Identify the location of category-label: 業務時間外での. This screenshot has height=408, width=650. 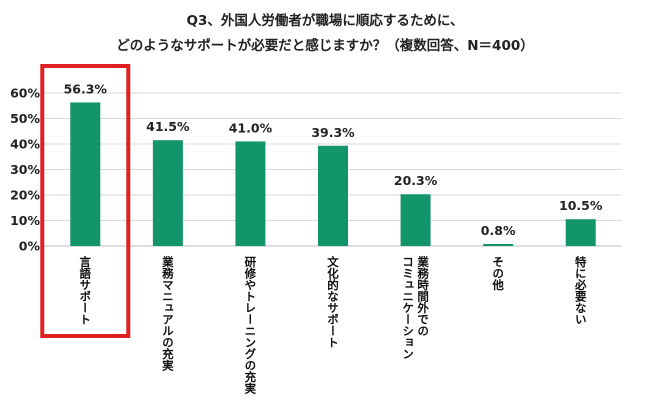
(423, 295).